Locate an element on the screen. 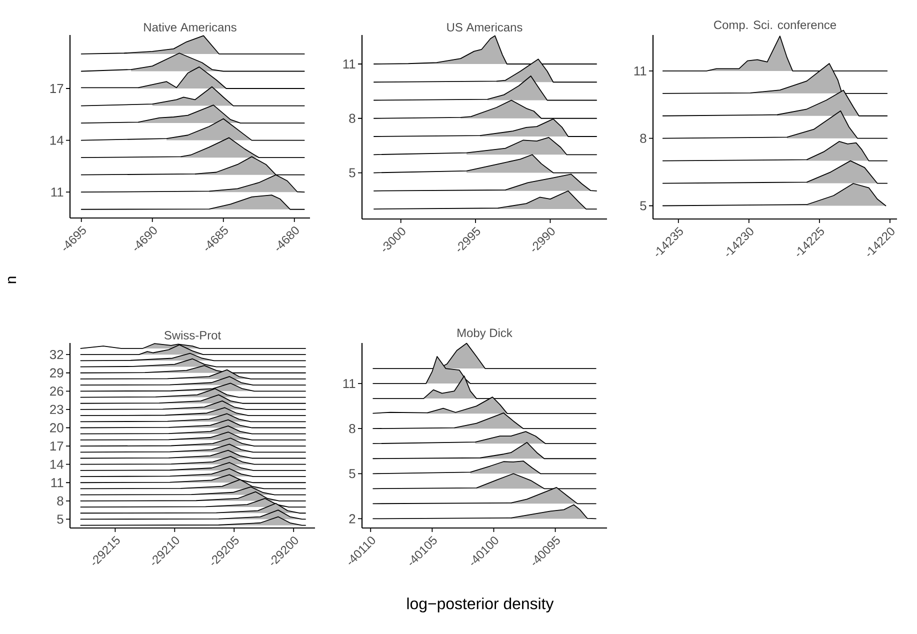 The height and width of the screenshot is (634, 917). x-axis-title: log−posterior density is located at coordinates (480, 605).